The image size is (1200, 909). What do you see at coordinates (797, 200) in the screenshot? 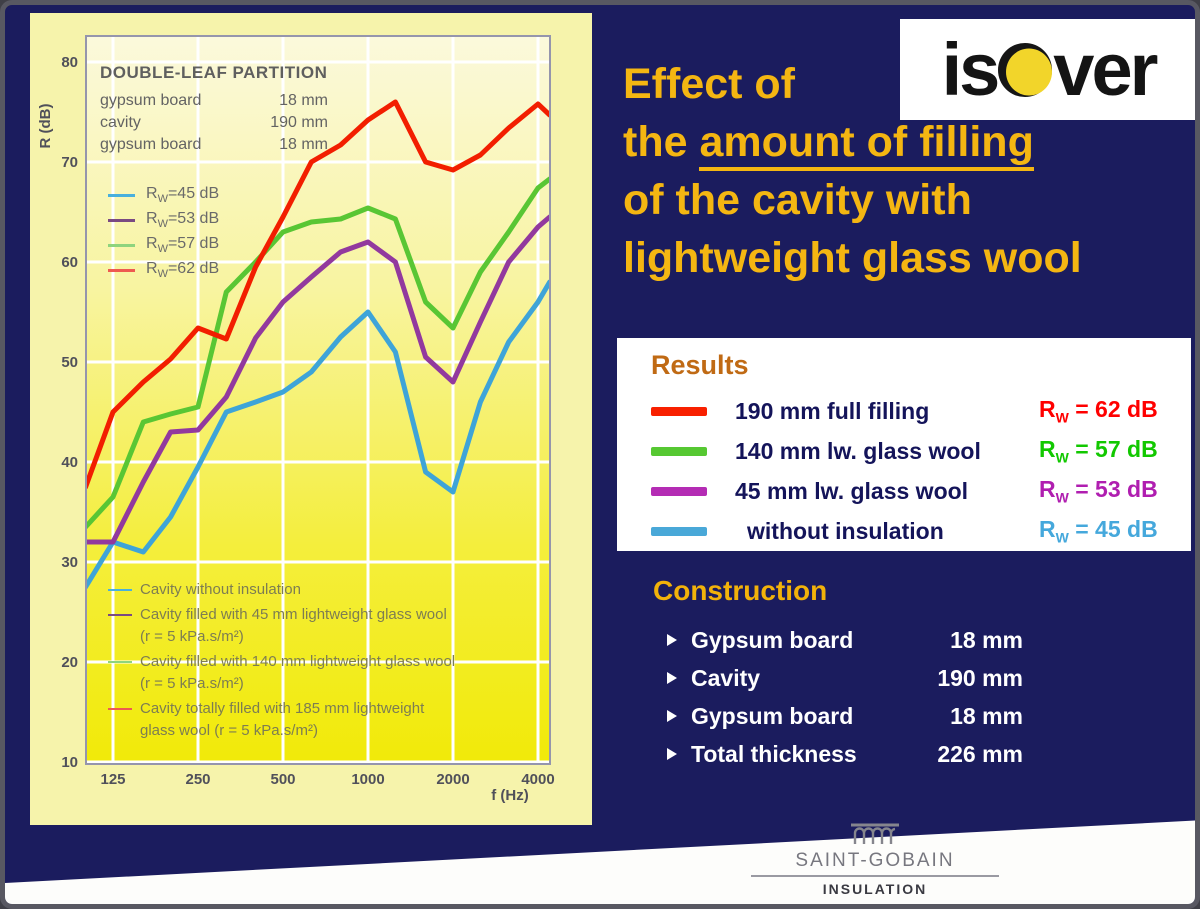
I see `slide-title-line3: of the cavity with` at bounding box center [797, 200].